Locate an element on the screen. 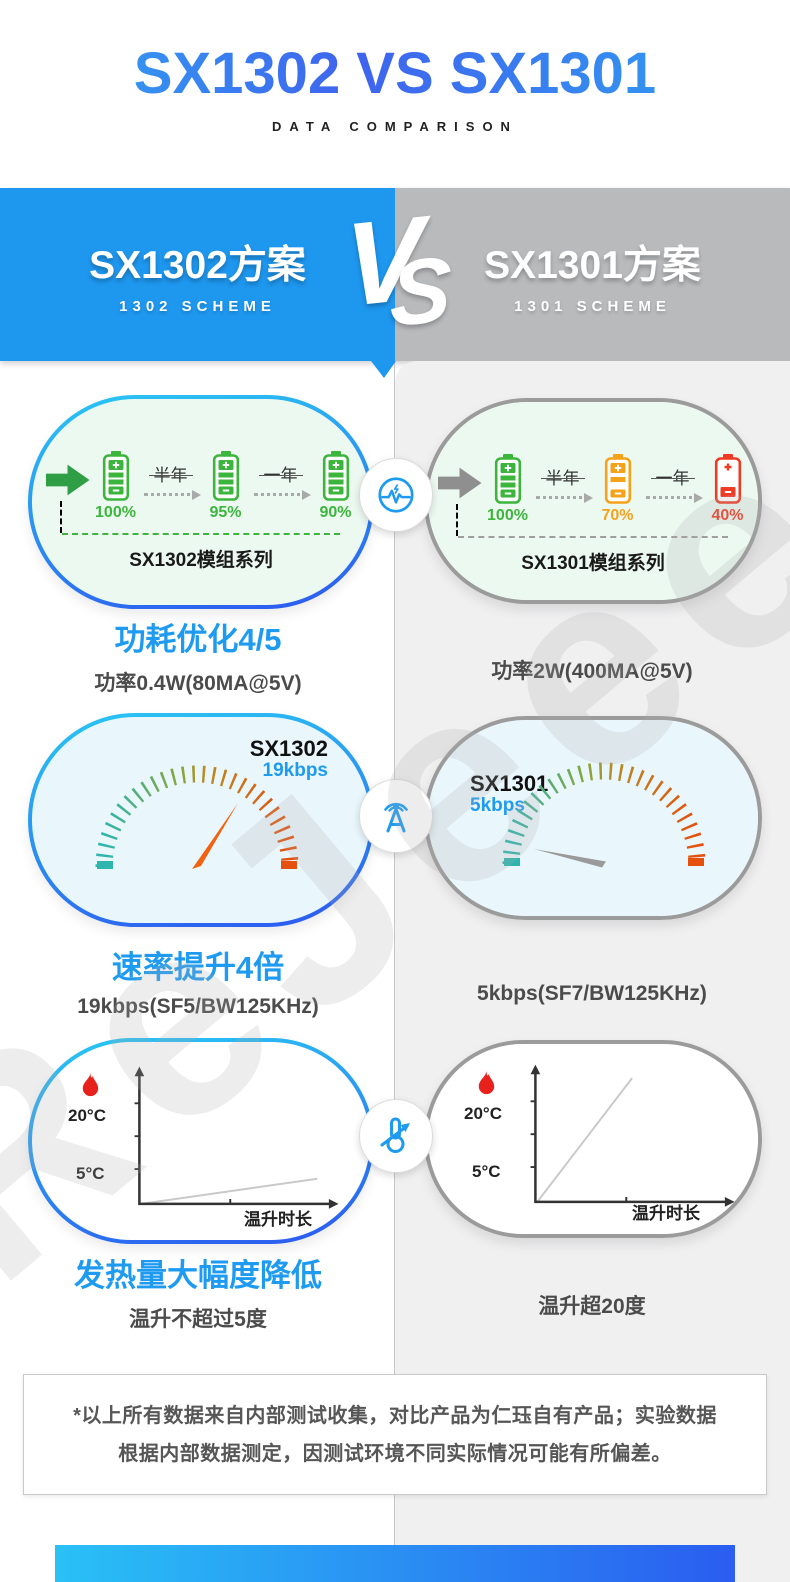 The height and width of the screenshot is (1582, 790). heat-headline: 发热量大幅度降低 is located at coordinates (198, 1275).